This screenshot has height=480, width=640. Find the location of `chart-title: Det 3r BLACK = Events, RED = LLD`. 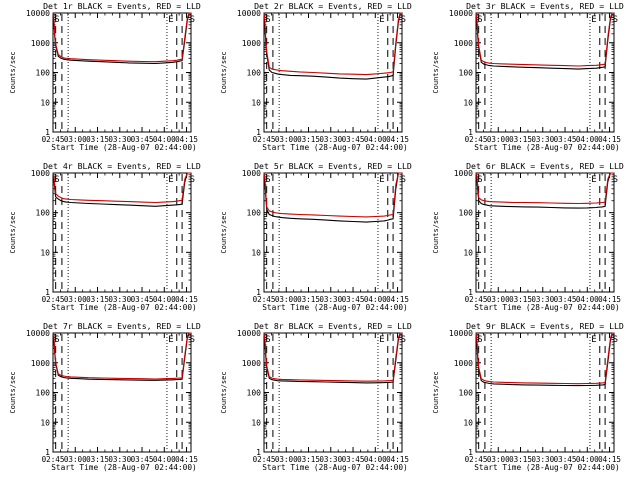

chart-title: Det 3r BLACK = Events, RED = LLD is located at coordinates (545, 6).